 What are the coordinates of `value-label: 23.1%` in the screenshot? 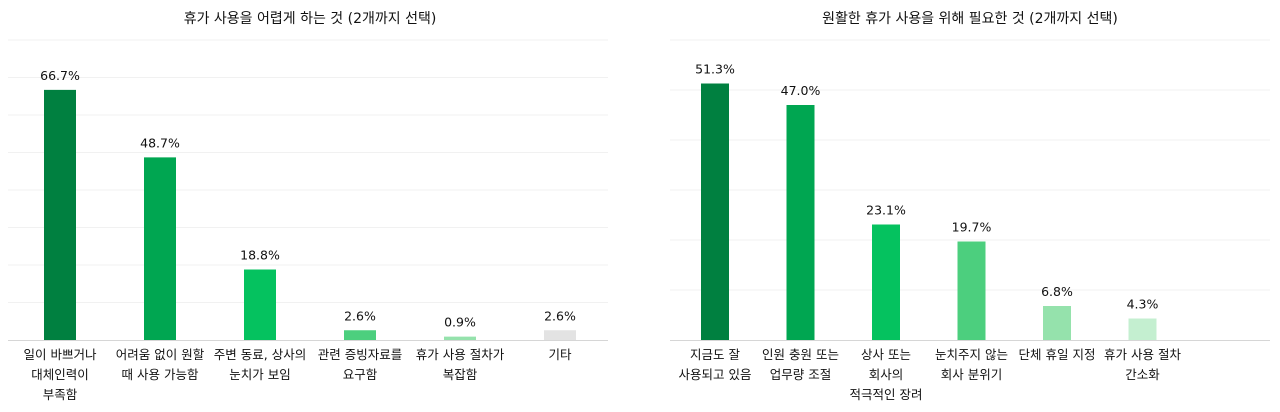 It's located at (886, 210).